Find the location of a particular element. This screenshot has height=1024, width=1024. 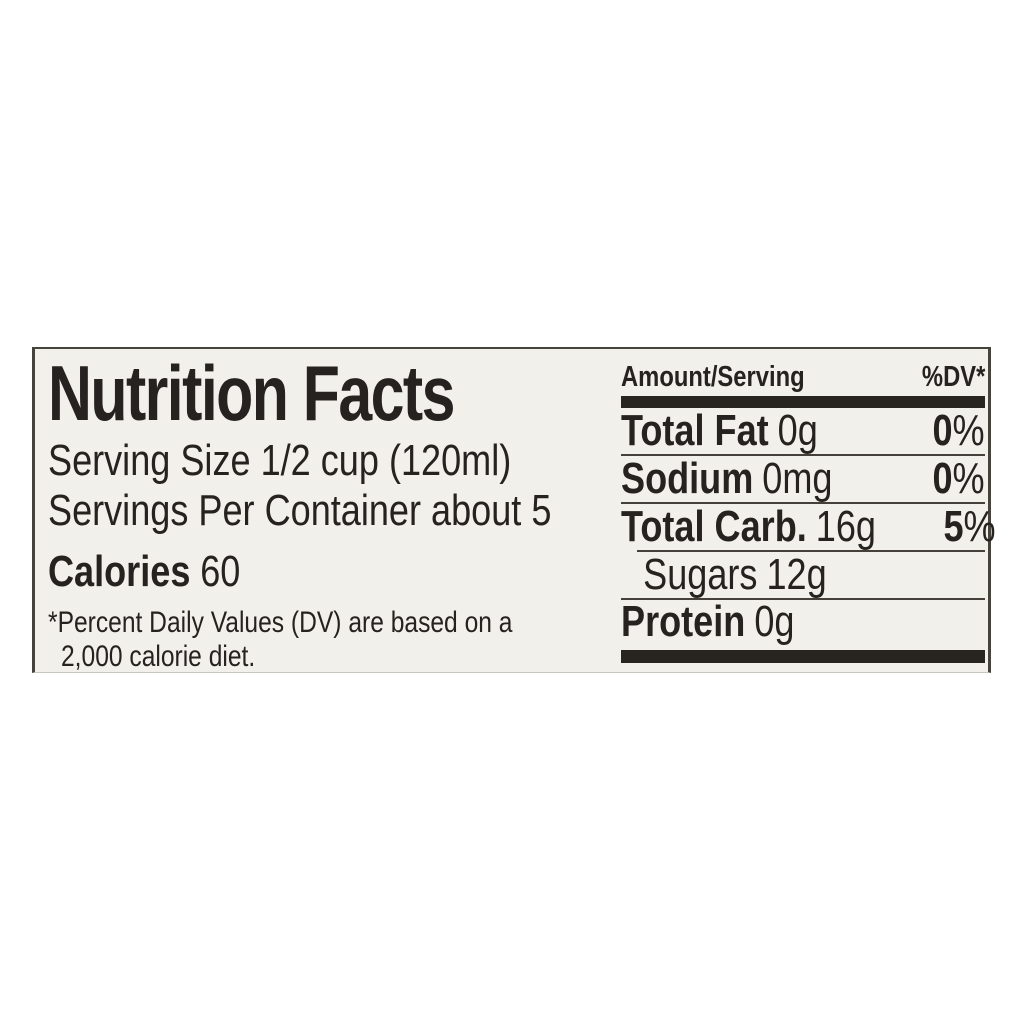

total-carb-dv-value: 5 is located at coordinates (953, 526).